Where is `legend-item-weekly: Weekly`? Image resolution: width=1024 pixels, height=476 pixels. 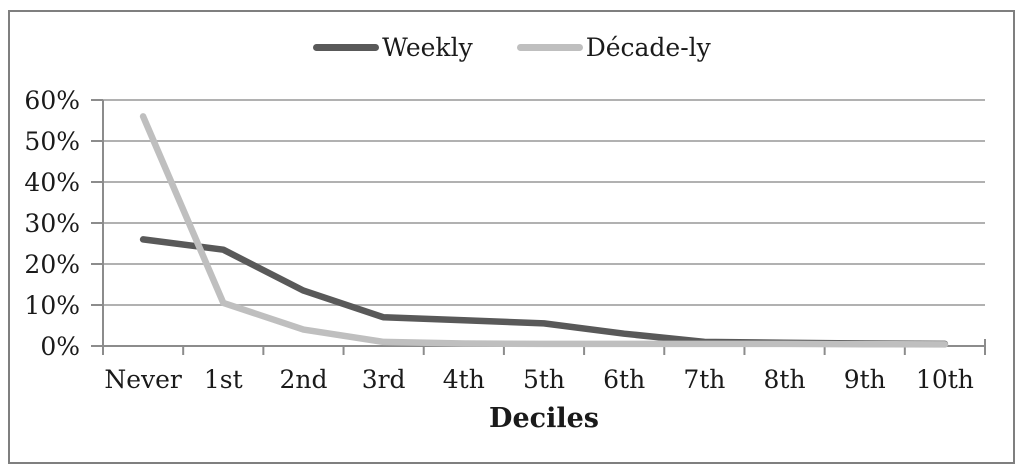
legend-item-weekly: Weekly is located at coordinates (393, 47).